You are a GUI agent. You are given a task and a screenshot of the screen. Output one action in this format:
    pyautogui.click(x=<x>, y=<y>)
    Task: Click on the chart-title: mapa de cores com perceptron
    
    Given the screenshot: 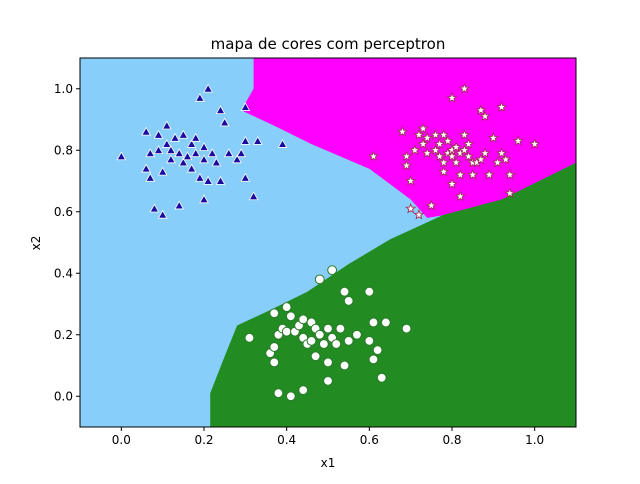 What is the action you would take?
    pyautogui.click(x=328, y=44)
    